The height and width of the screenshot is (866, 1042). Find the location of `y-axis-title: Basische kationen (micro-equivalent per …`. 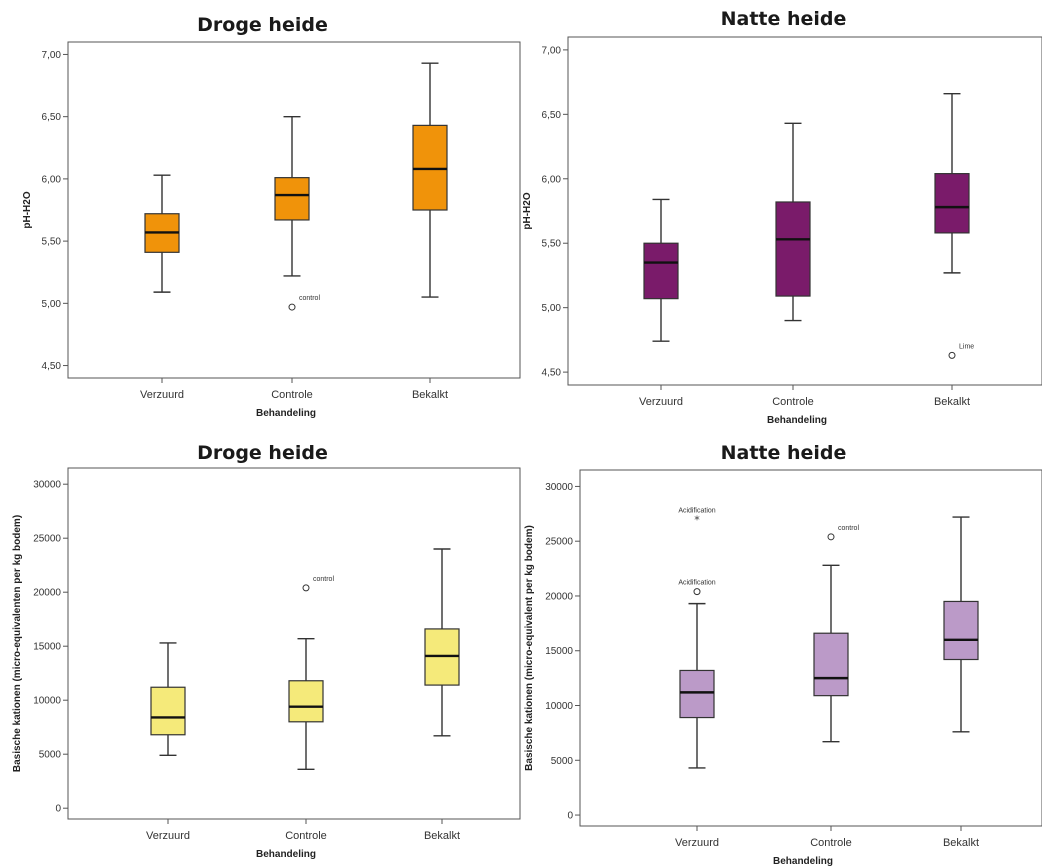

y-axis-title: Basische kationen (micro-equivalent per … is located at coordinates (529, 648).